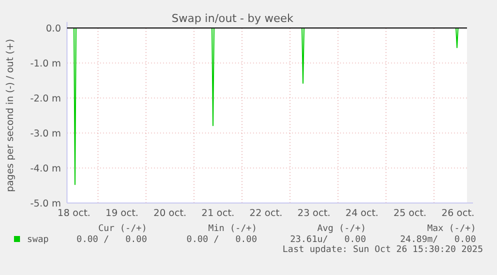 The image size is (497, 275). I want to click on text: 23.61u/ 0.00, so click(328, 240).